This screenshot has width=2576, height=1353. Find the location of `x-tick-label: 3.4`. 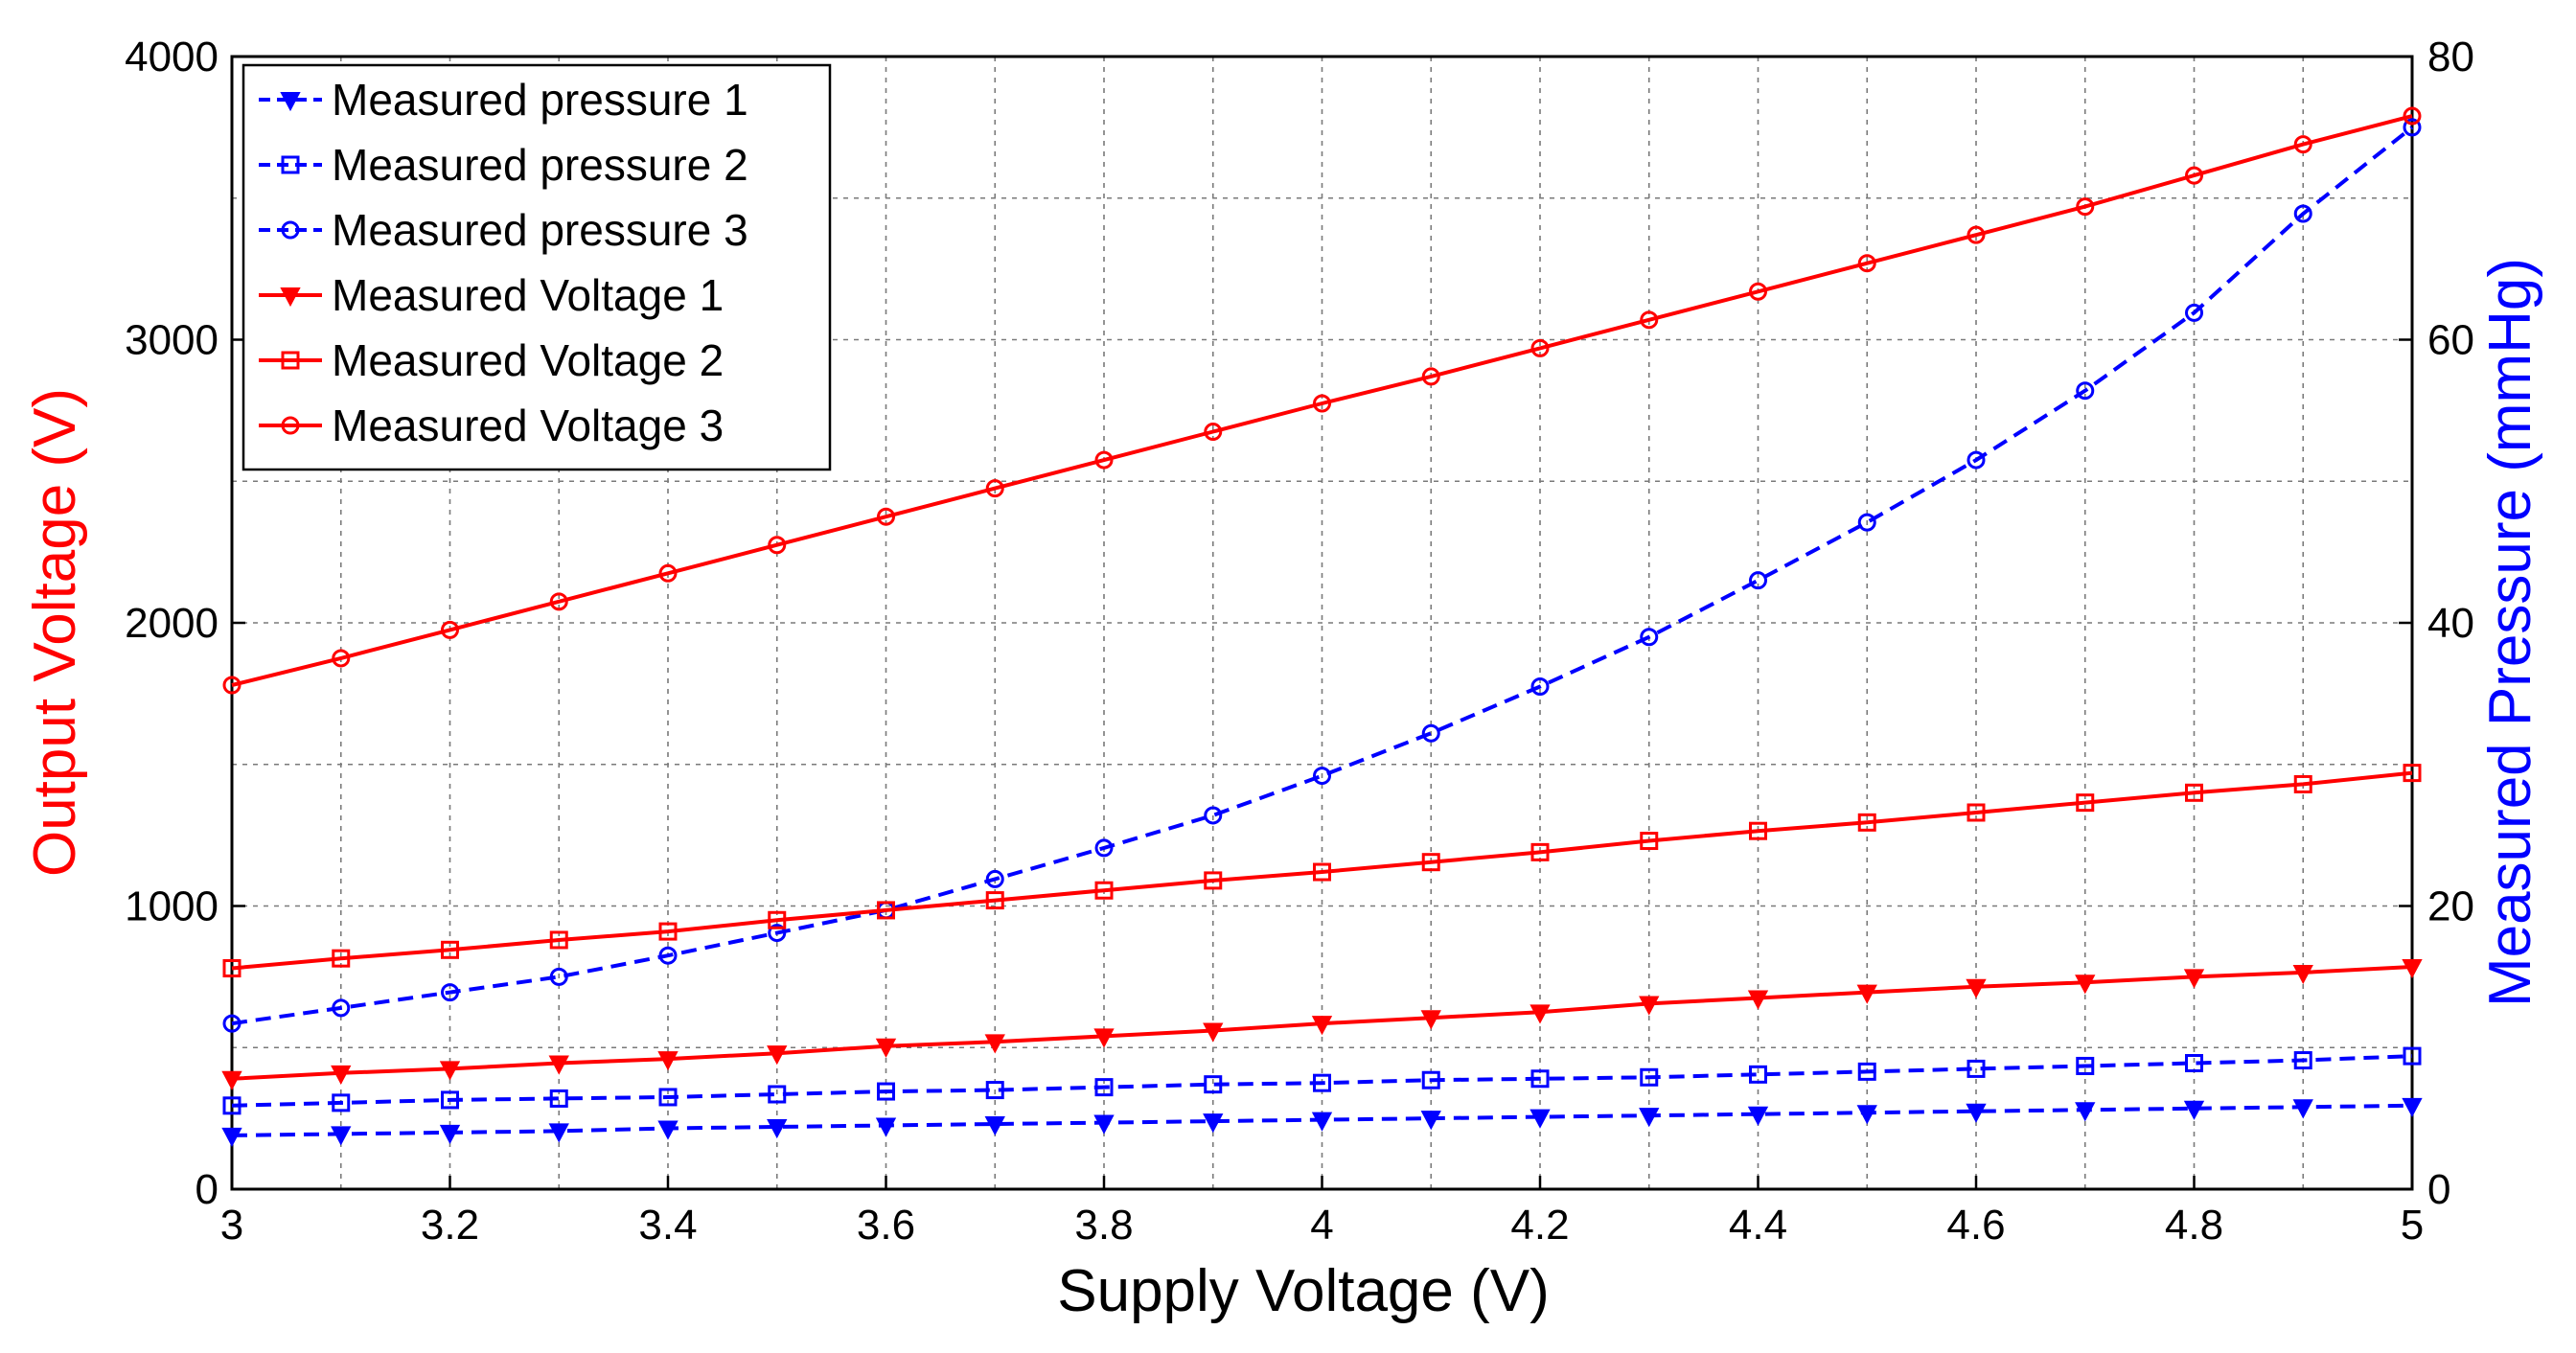

x-tick-label: 3.4 is located at coordinates (667, 1225).